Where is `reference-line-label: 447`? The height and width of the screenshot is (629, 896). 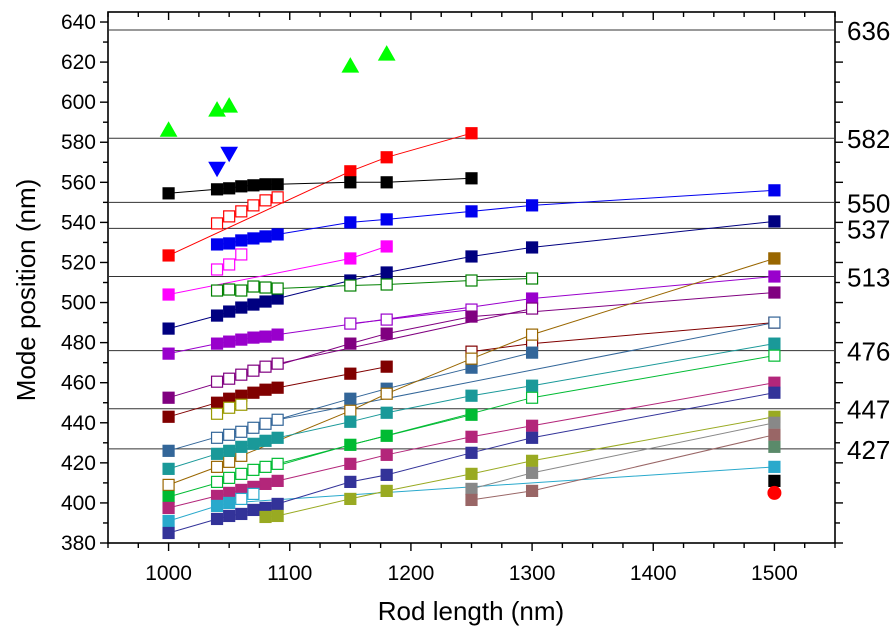
reference-line-label: 447 is located at coordinates (868, 410).